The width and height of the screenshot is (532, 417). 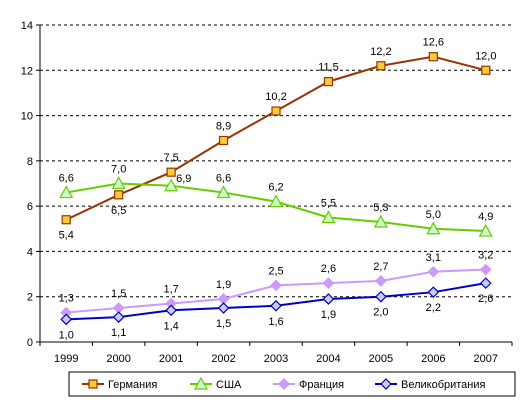 I want to click on x-tick-label: 2004, so click(x=328, y=359).